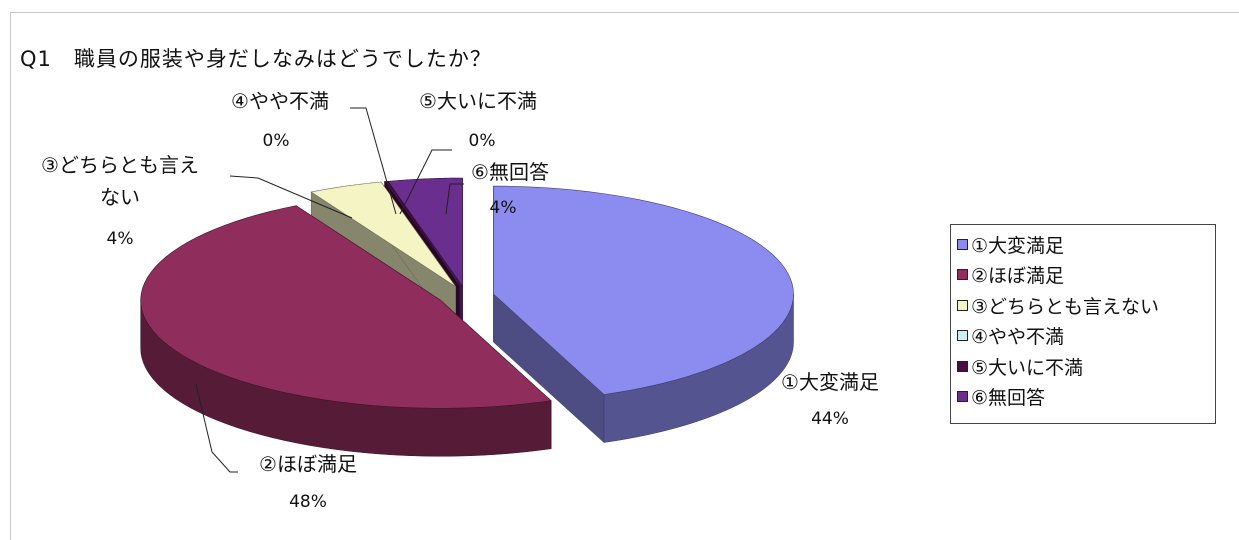 The width and height of the screenshot is (1239, 540). Describe the element at coordinates (478, 101) in the screenshot. I see `data-label-name-4: ⑤大いに不満` at that location.